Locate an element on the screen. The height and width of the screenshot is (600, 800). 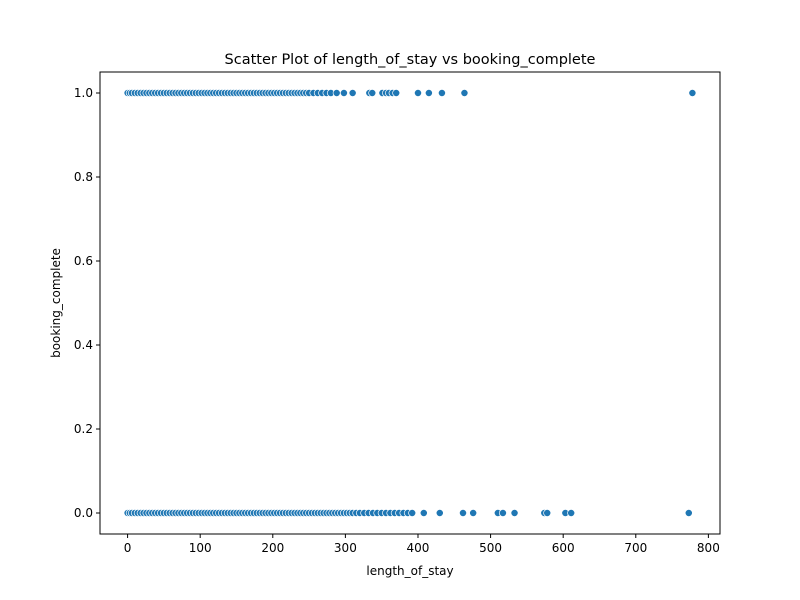
y-tick-label: 0.0 is located at coordinates (83, 513).